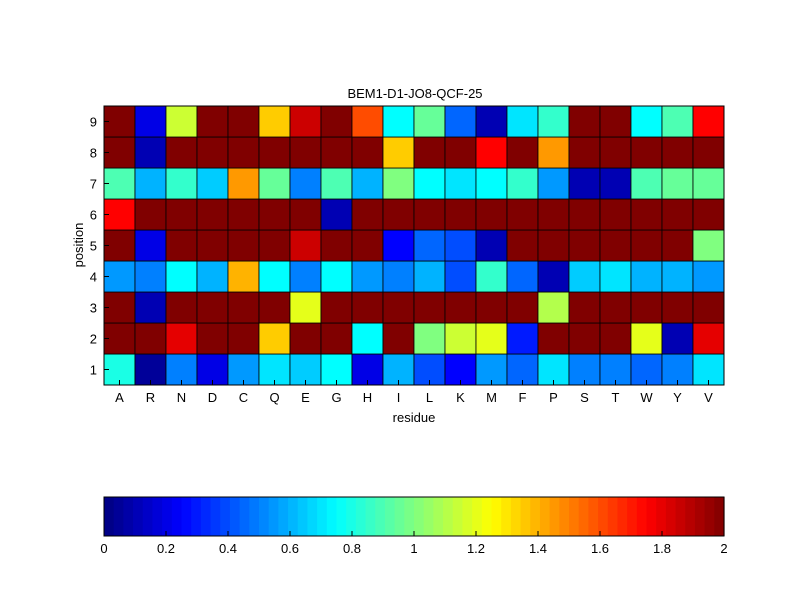  Describe the element at coordinates (78, 245) in the screenshot. I see `y-axis-label: position` at that location.